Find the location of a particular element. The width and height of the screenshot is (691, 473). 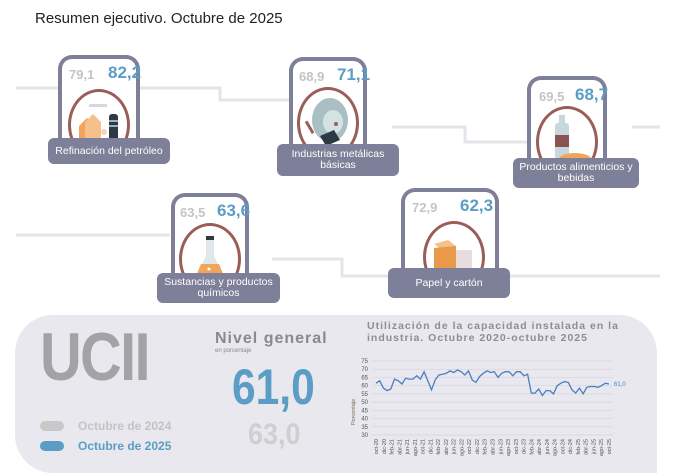

x-tick-label: feb-24 is located at coordinates (532, 447).